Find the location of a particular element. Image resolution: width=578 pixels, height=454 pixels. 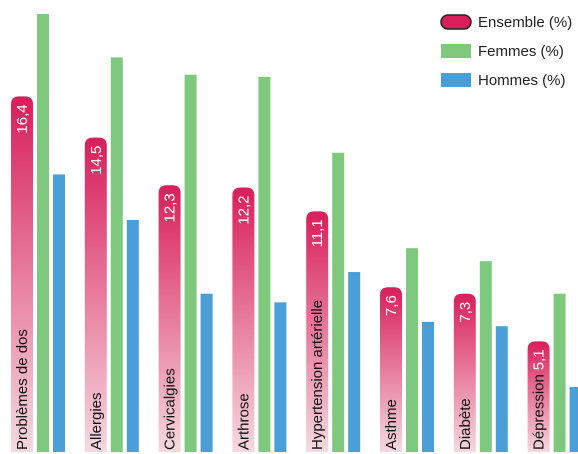

value-label-problemes-de-dos: 16,4 is located at coordinates (22, 118).